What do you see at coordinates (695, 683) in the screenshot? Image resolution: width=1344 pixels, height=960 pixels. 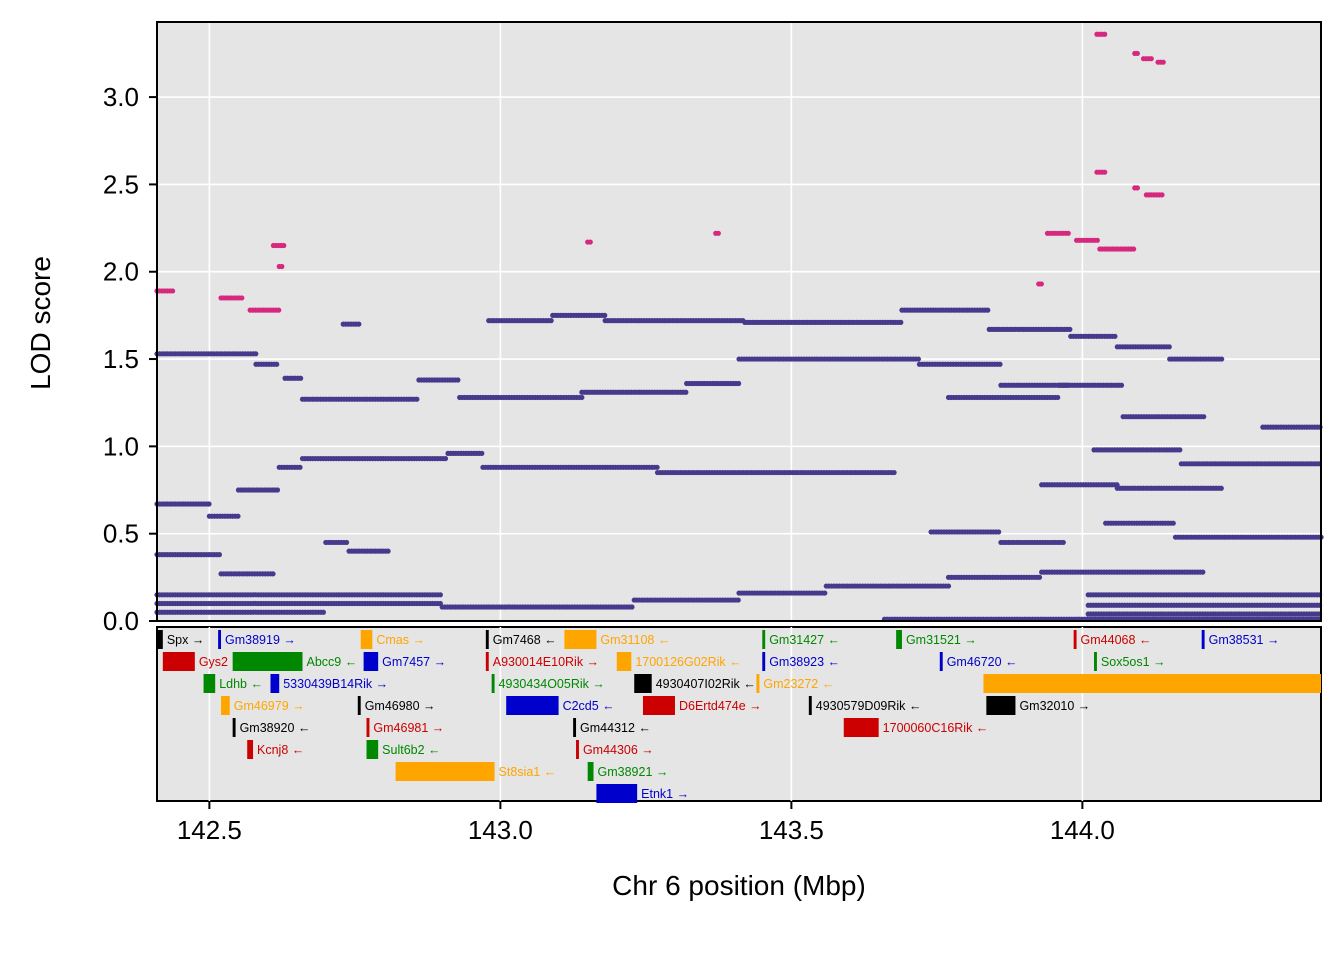 I see `gene: 4930407I02Rik ←` at bounding box center [695, 683].